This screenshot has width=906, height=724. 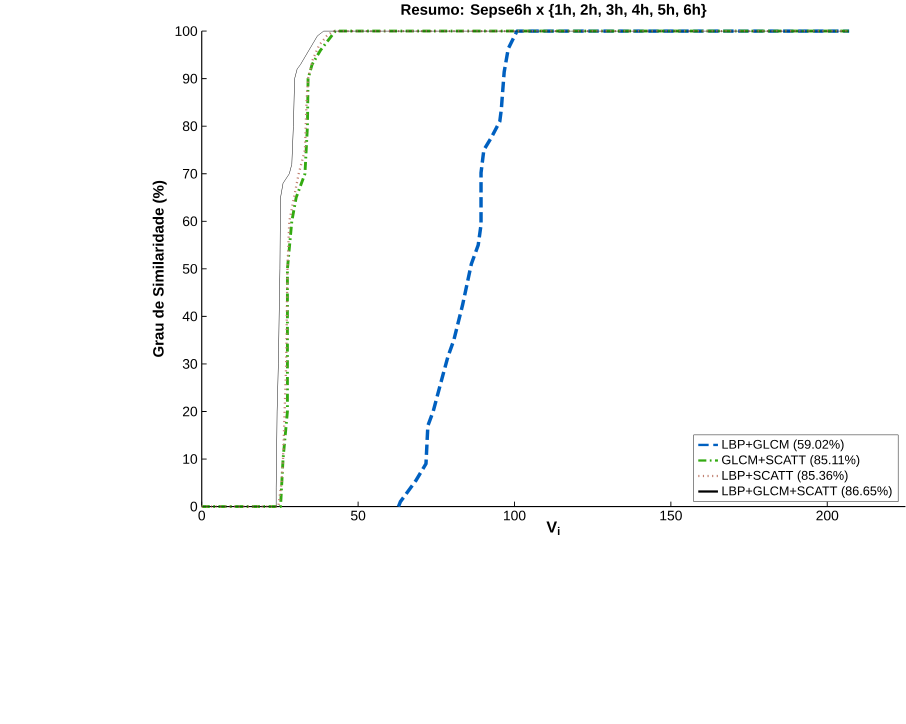 I want to click on y-tick-label: 50, so click(x=190, y=269).